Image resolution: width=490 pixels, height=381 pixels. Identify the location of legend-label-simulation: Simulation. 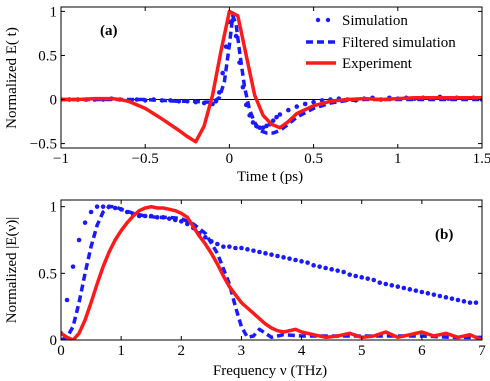
(375, 21).